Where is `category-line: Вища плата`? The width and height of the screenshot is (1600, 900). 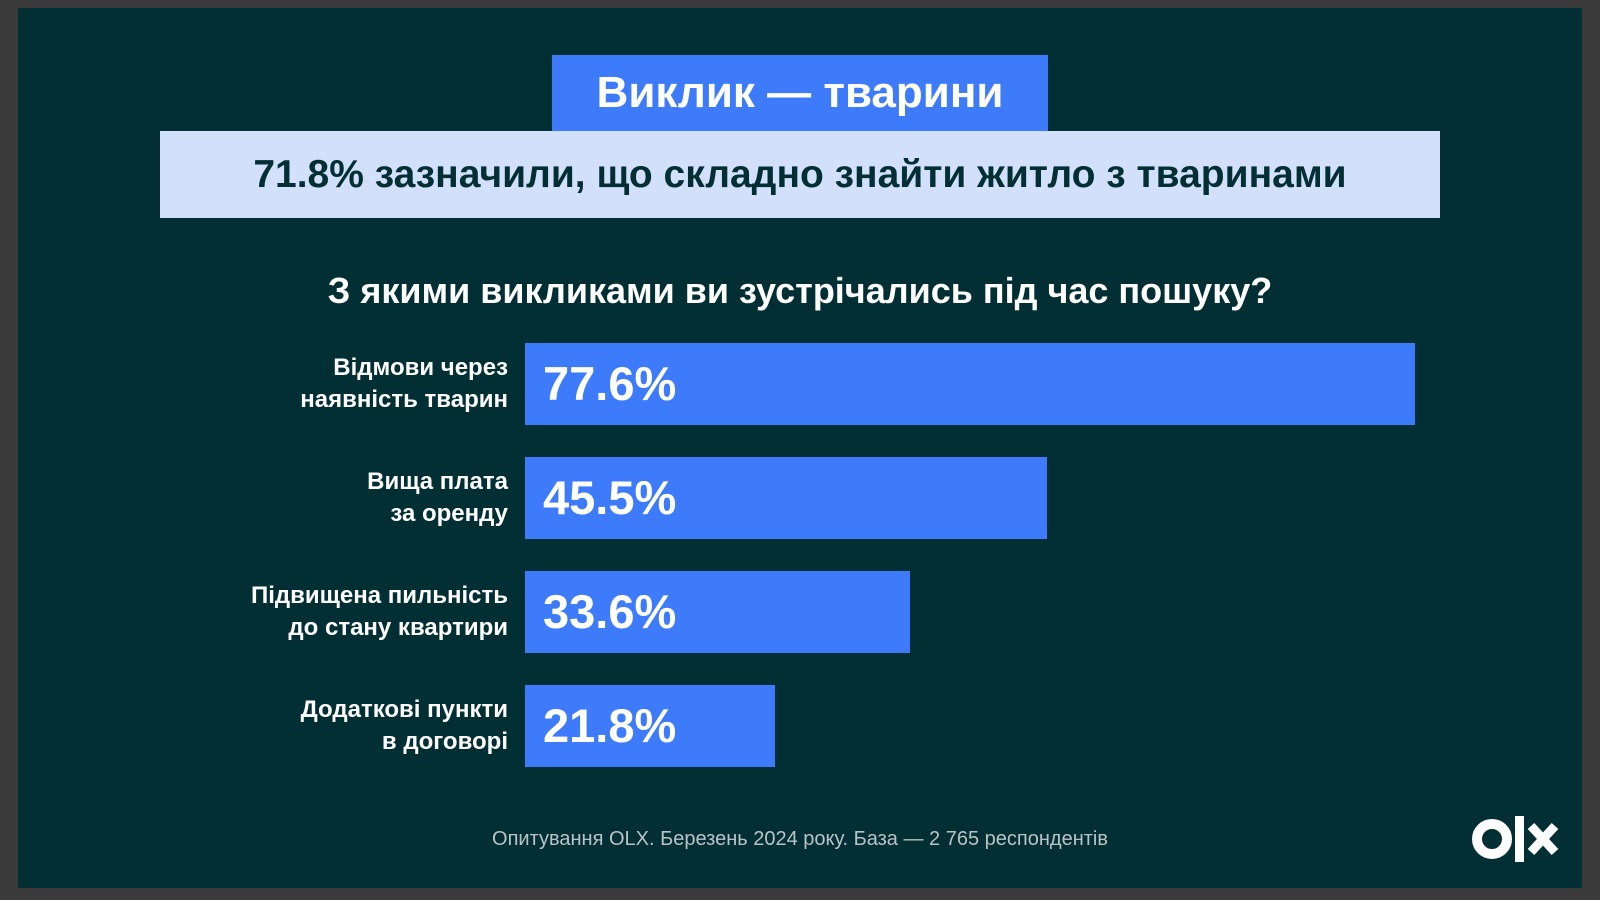 category-line: Вища плата is located at coordinates (437, 481).